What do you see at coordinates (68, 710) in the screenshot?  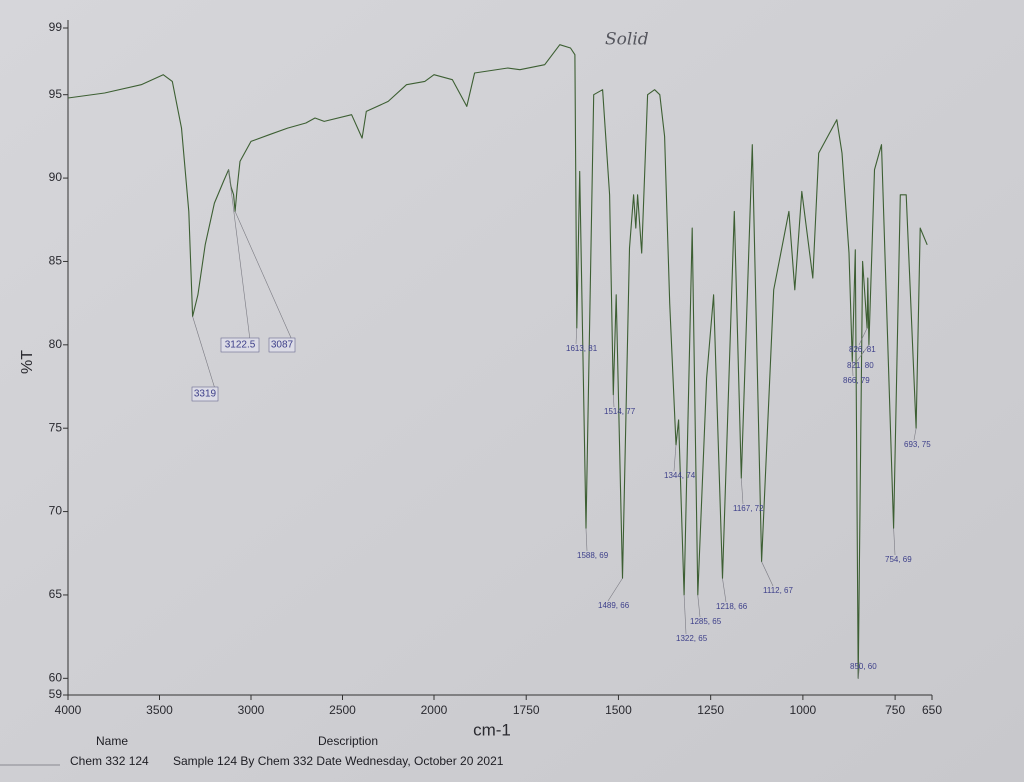 I see `x-tick-label: 4000` at bounding box center [68, 710].